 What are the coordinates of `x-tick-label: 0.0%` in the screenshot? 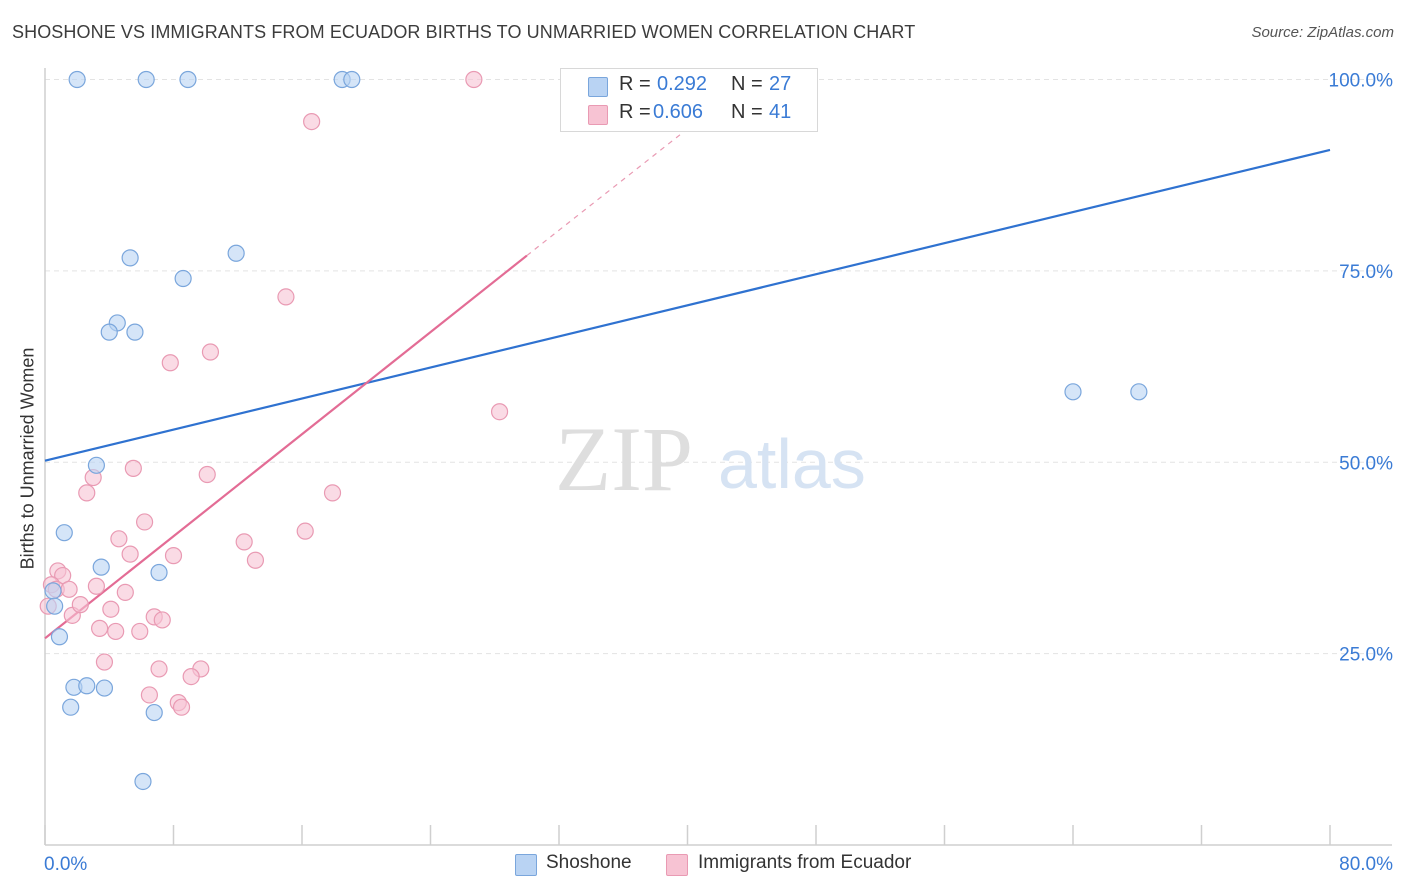 It's located at (65, 864).